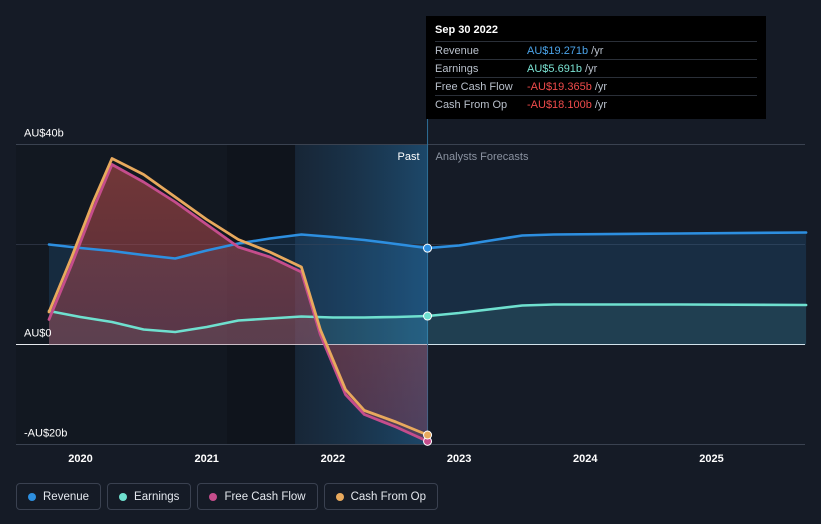 This screenshot has width=821, height=524. What do you see at coordinates (711, 459) in the screenshot?
I see `x-tick-label: 2025` at bounding box center [711, 459].